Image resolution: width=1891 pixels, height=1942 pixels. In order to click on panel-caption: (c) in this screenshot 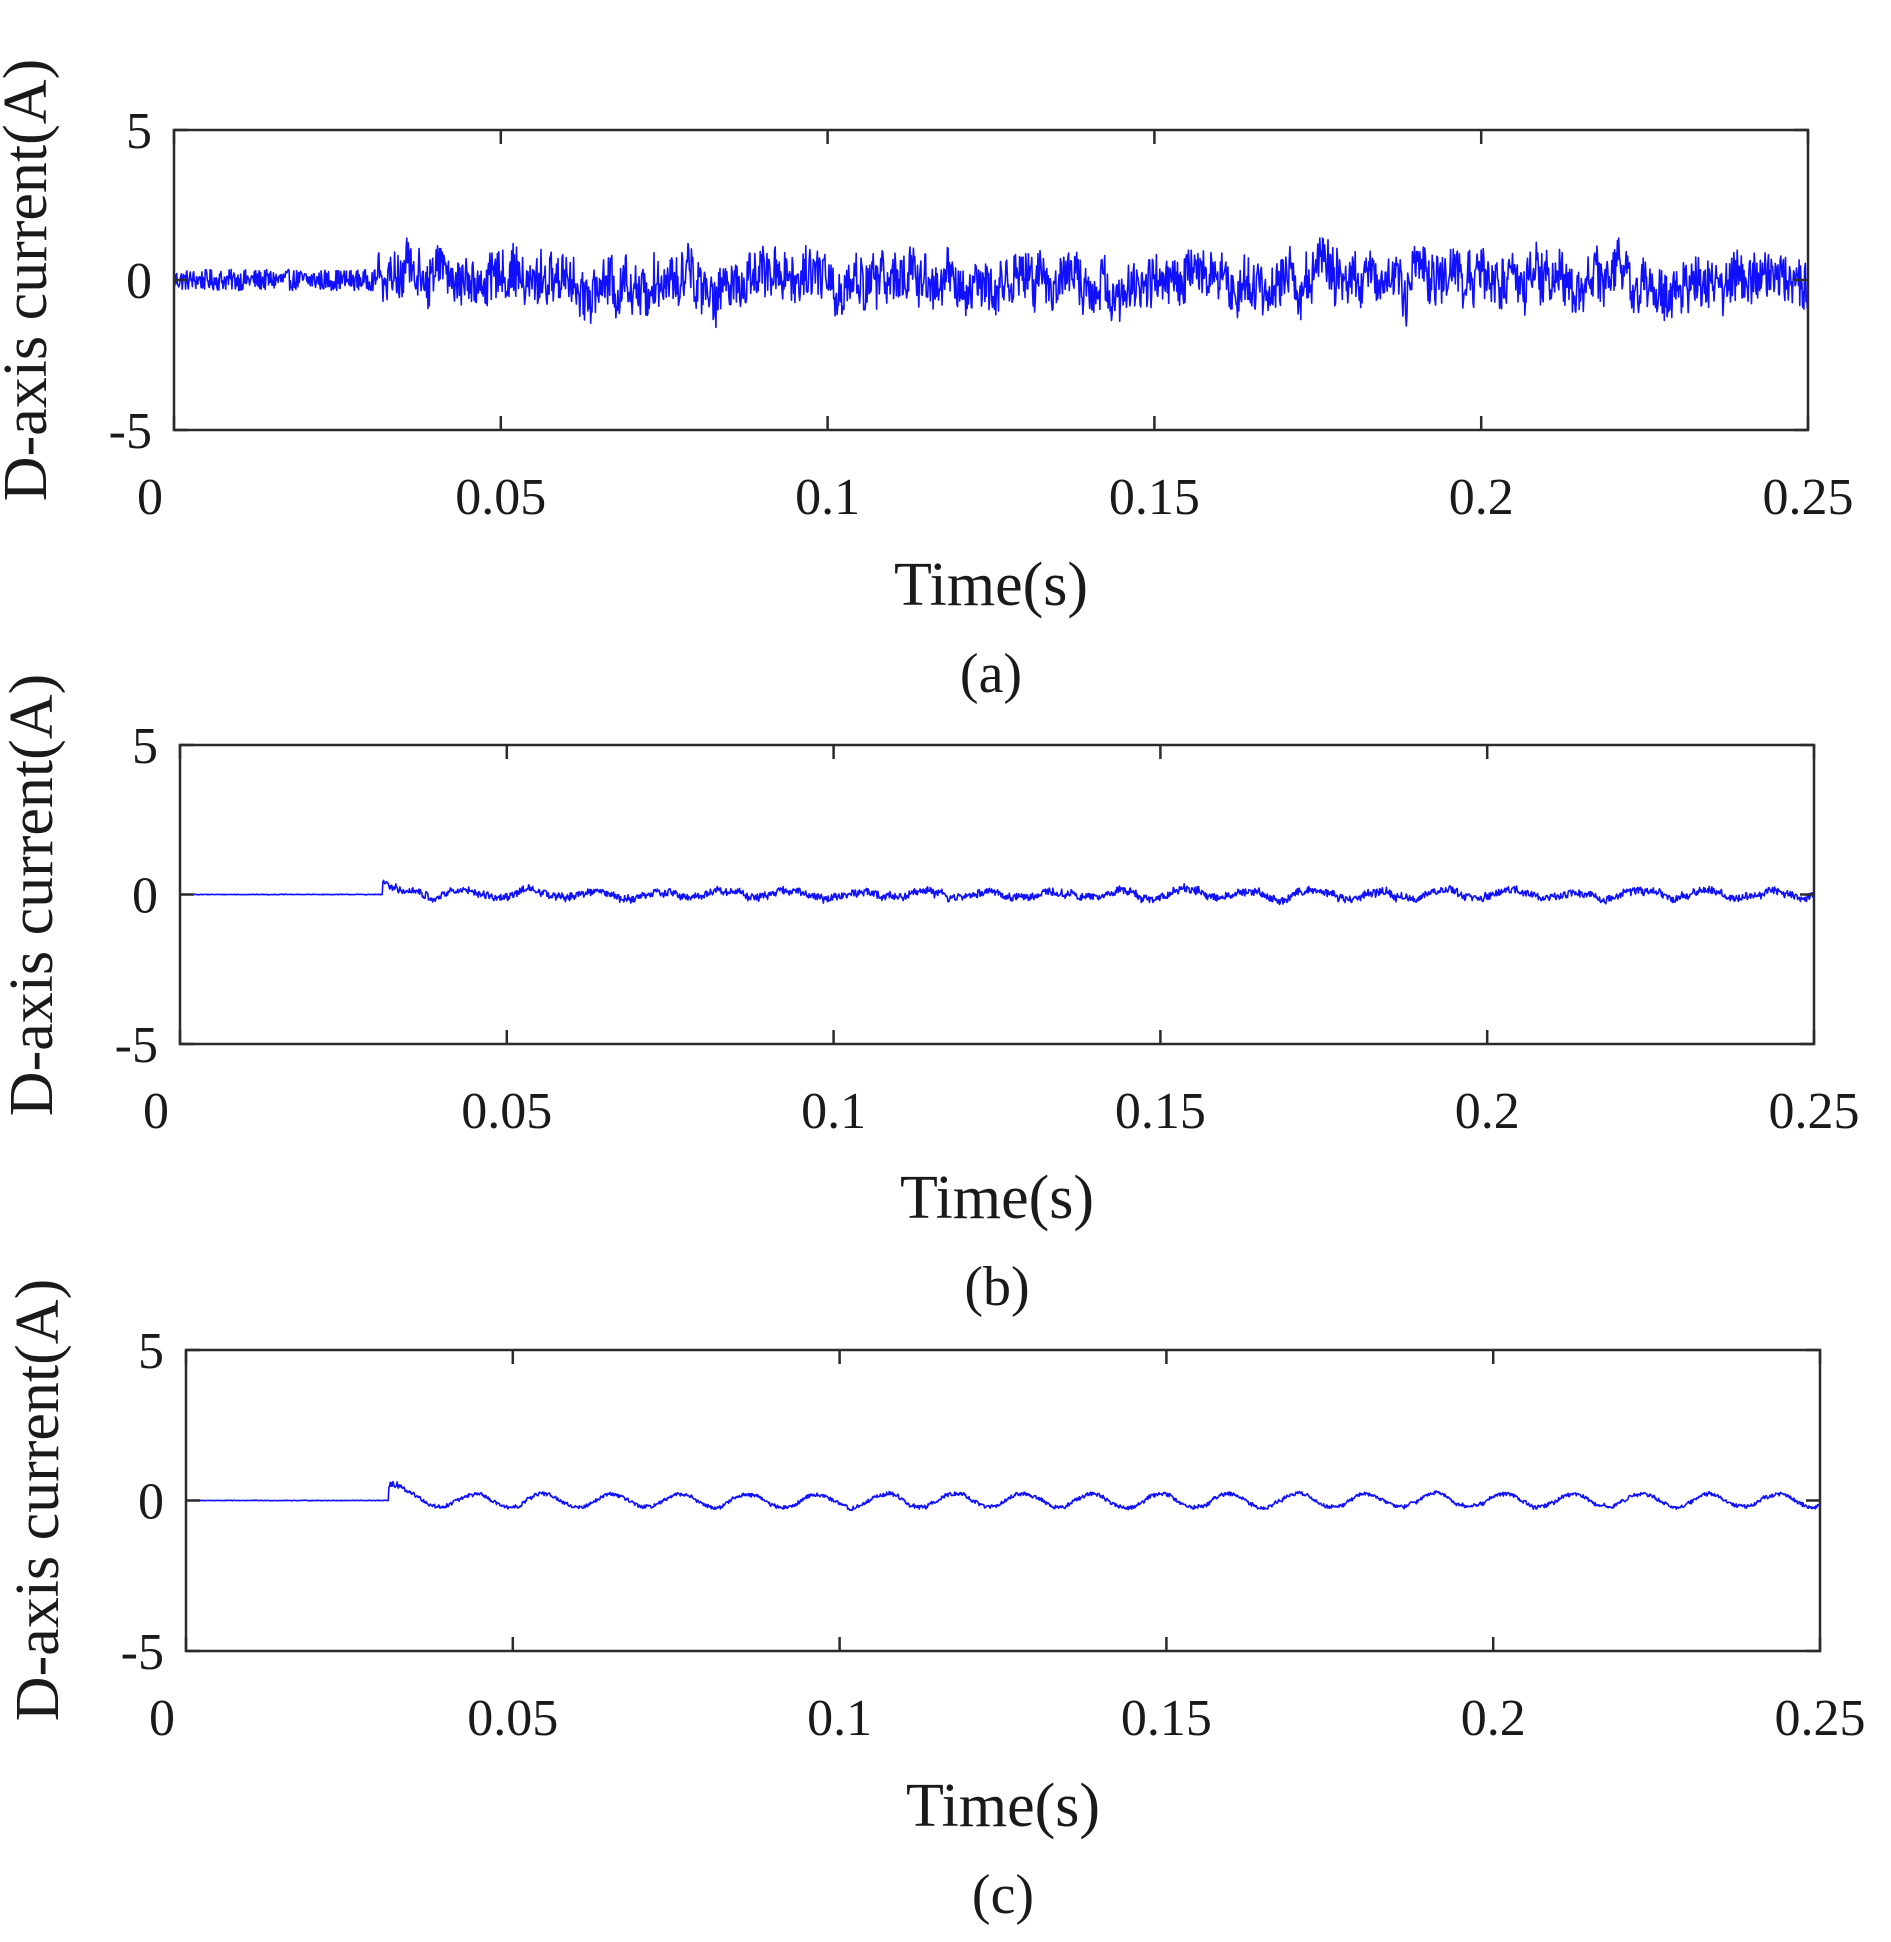, I will do `click(1003, 1895)`.